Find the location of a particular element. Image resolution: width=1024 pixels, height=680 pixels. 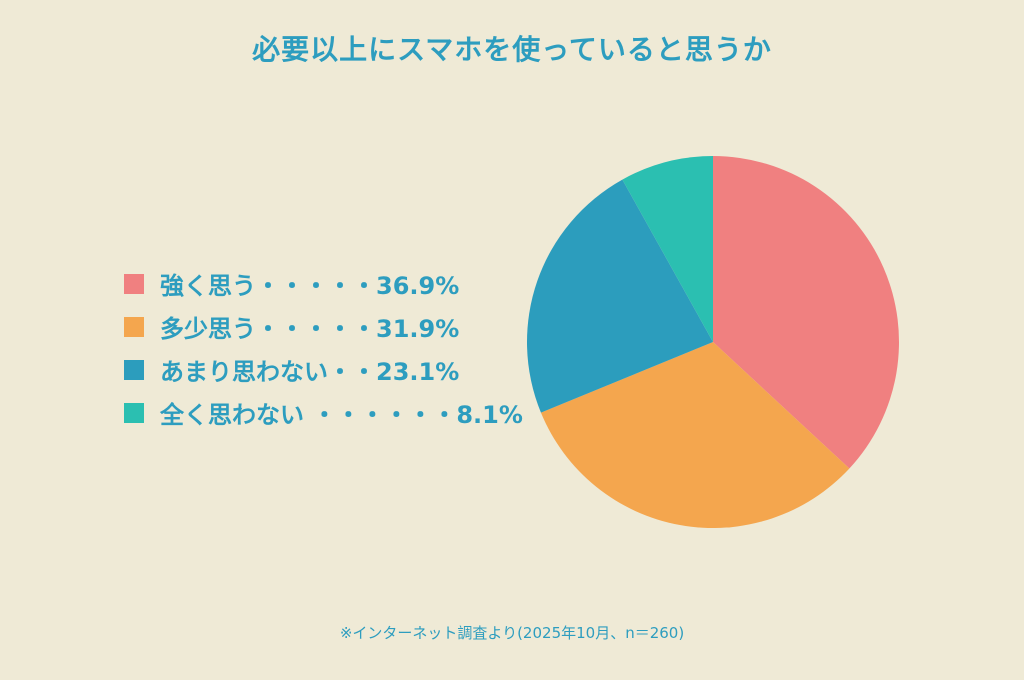

legend-label: あまり思わない・・23.1% is located at coordinates (310, 372).